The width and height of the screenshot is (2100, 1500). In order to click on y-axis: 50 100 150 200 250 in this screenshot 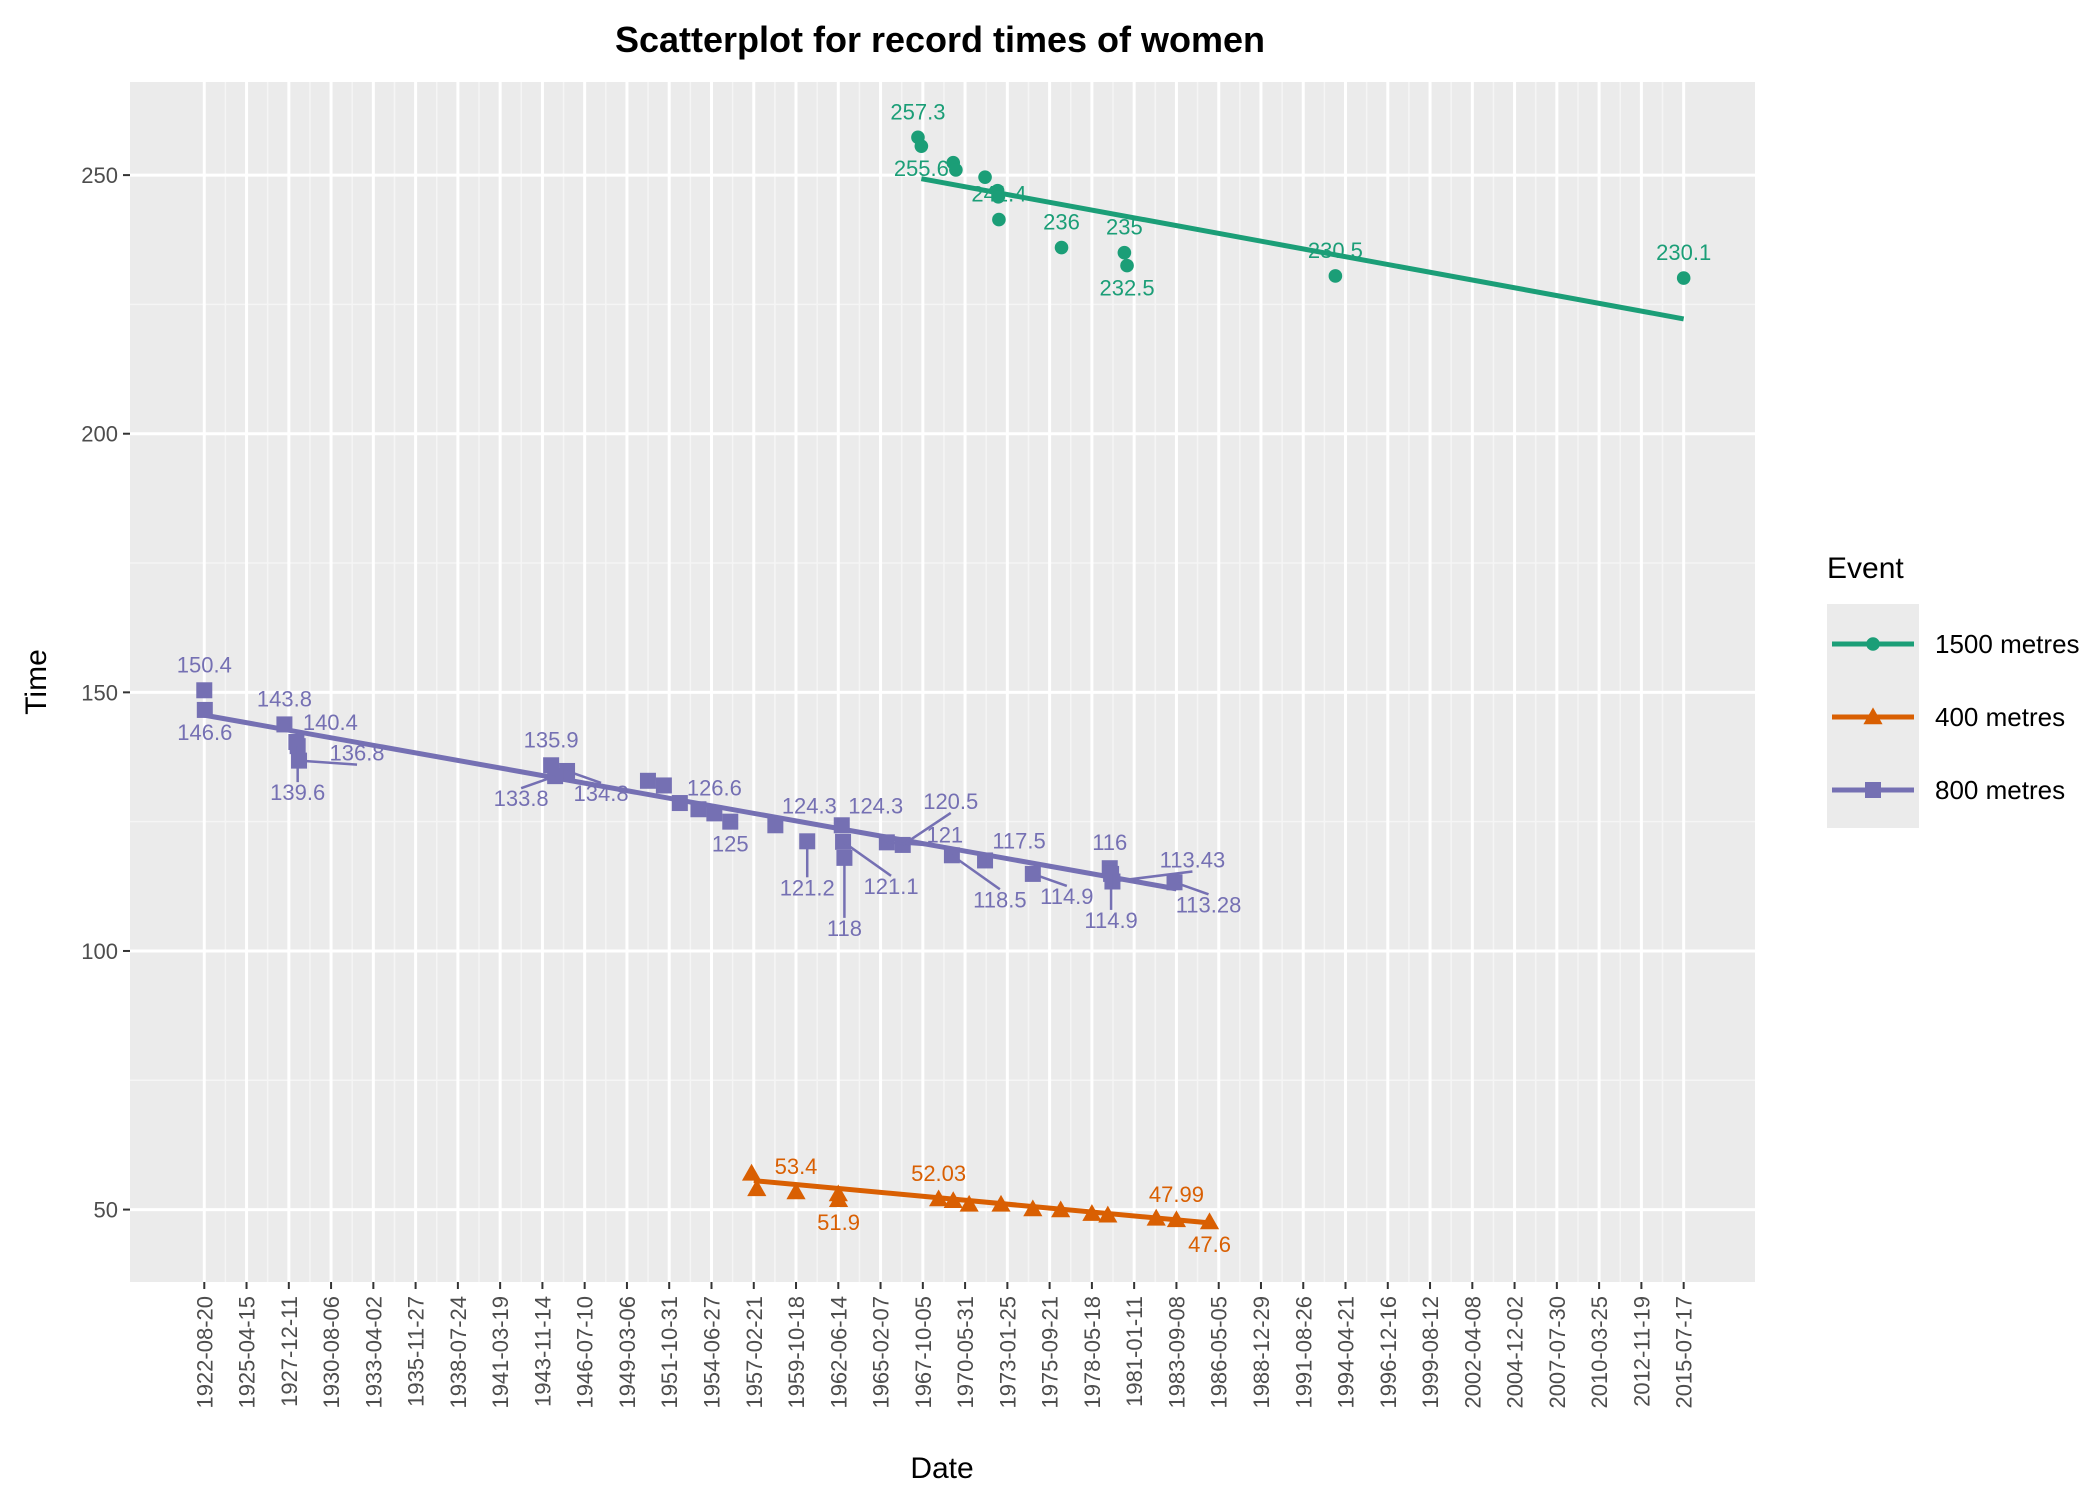, I will do `click(105, 693)`.